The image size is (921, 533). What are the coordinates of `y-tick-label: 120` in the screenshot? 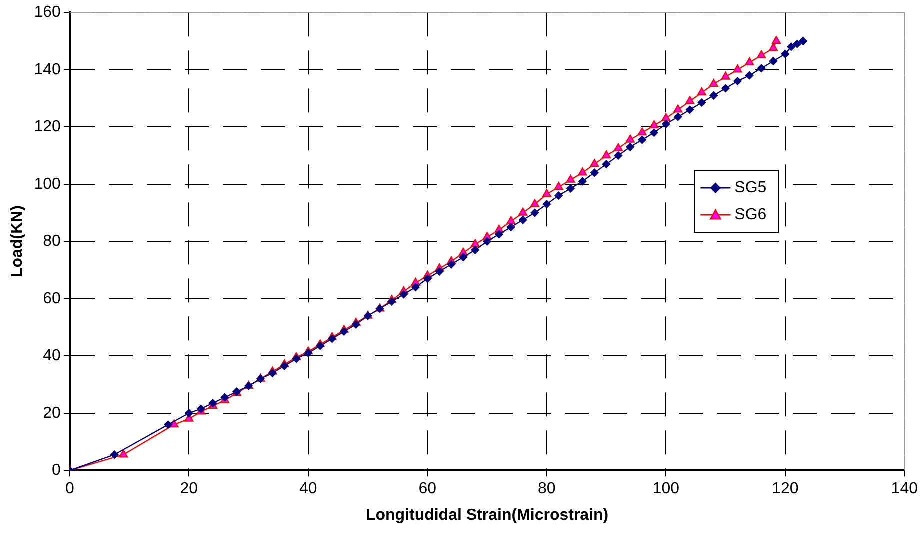 It's located at (47, 127).